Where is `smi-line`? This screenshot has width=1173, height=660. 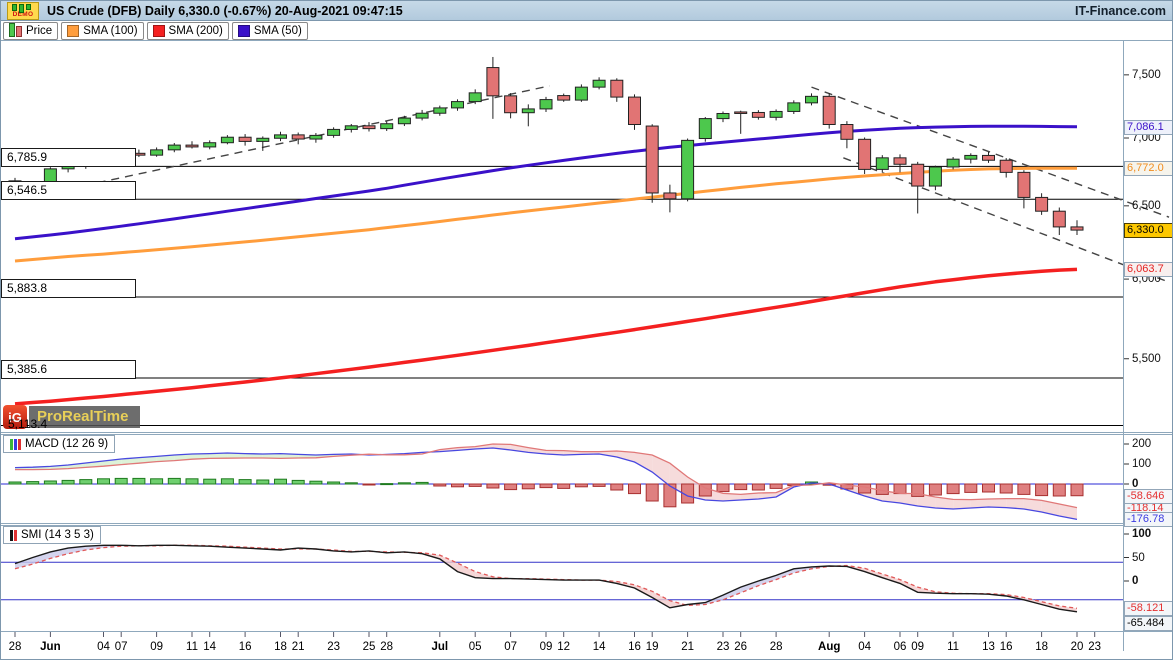 smi-line is located at coordinates (546, 578).